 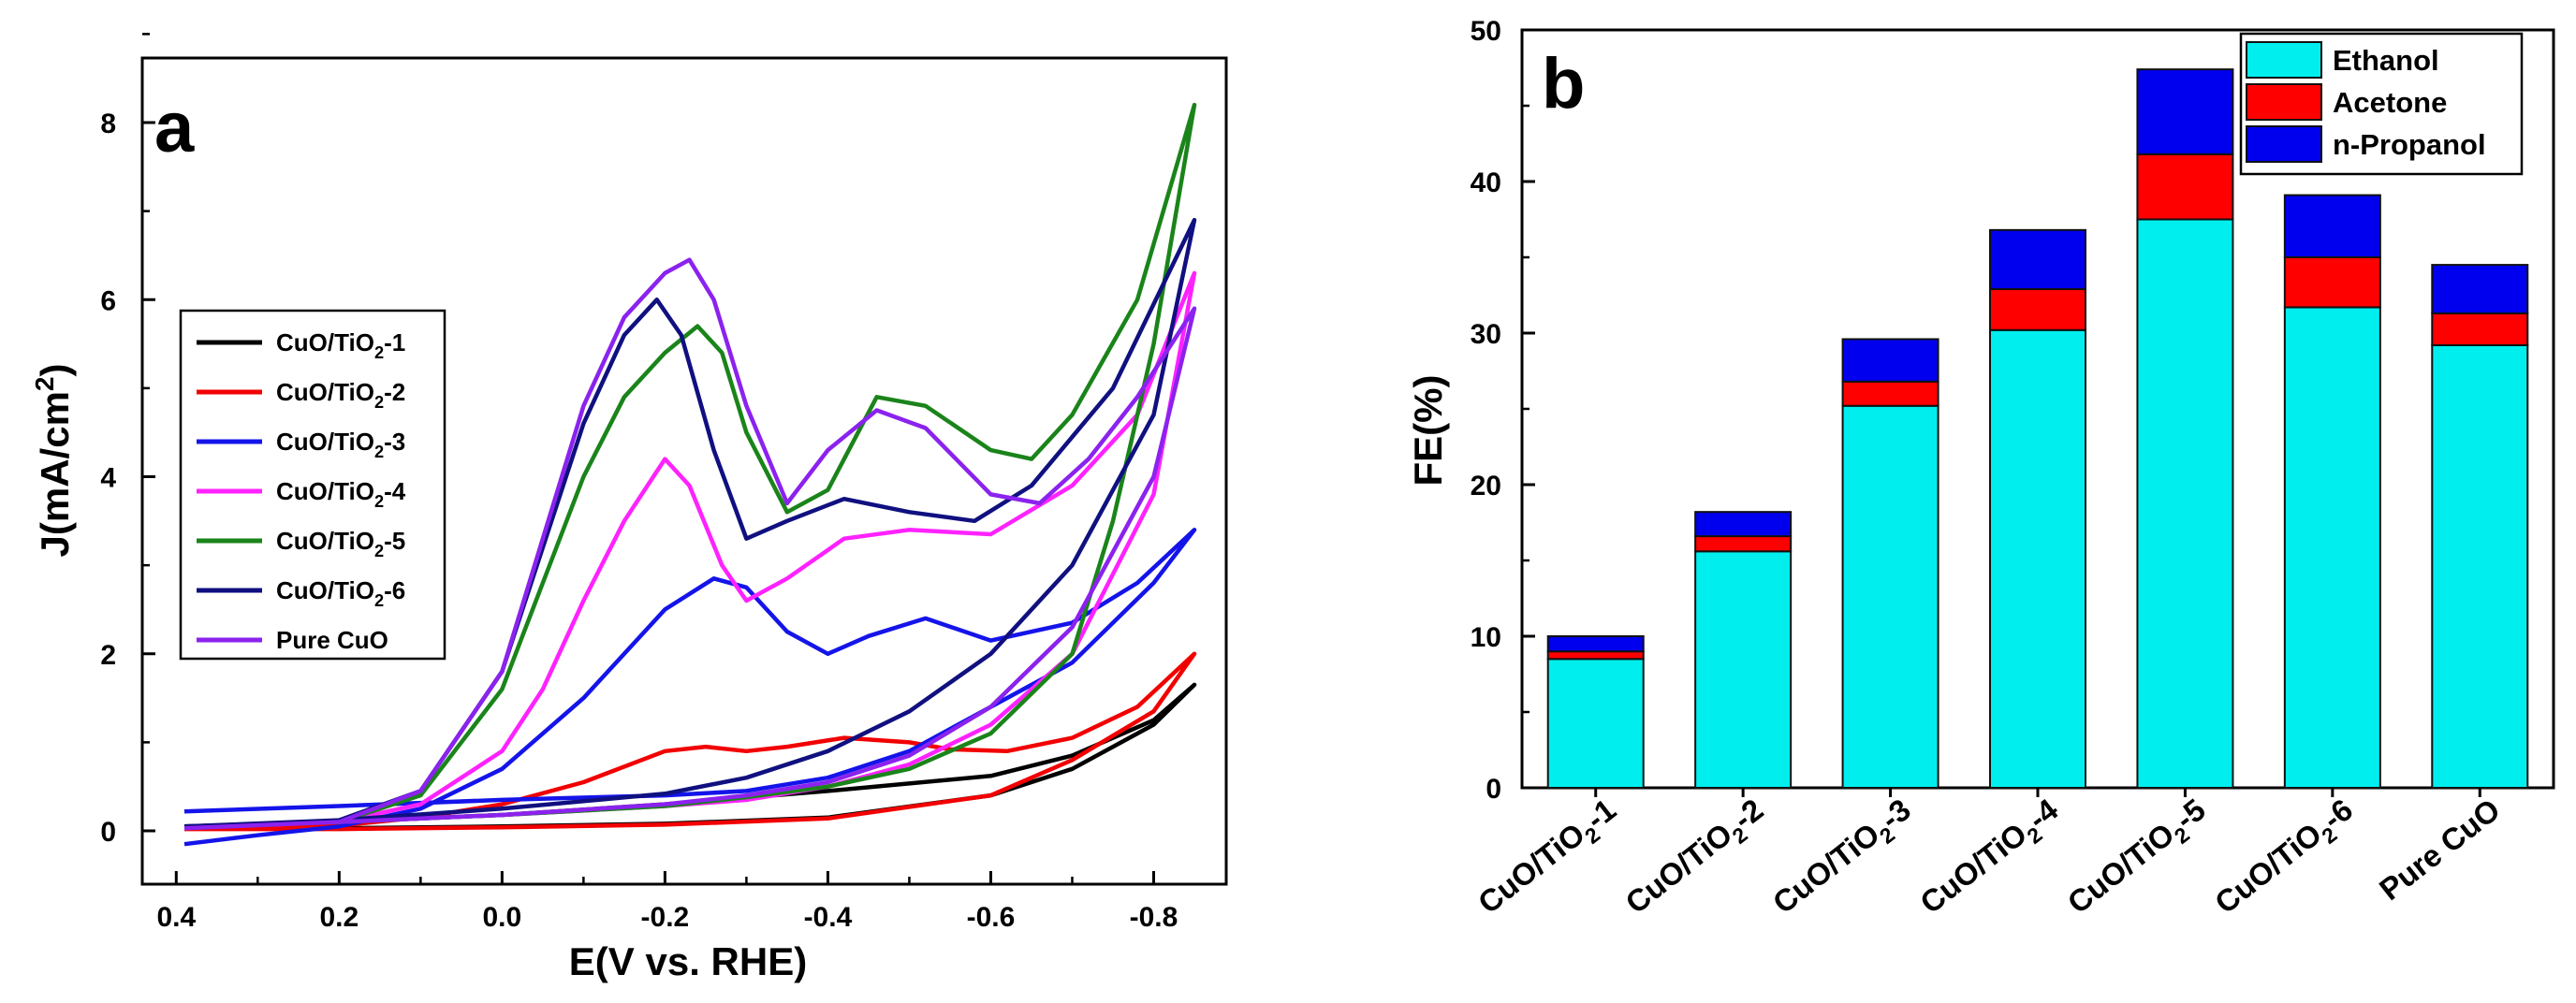 What do you see at coordinates (55, 370) in the screenshot?
I see `panel-a-y-label-close: )` at bounding box center [55, 370].